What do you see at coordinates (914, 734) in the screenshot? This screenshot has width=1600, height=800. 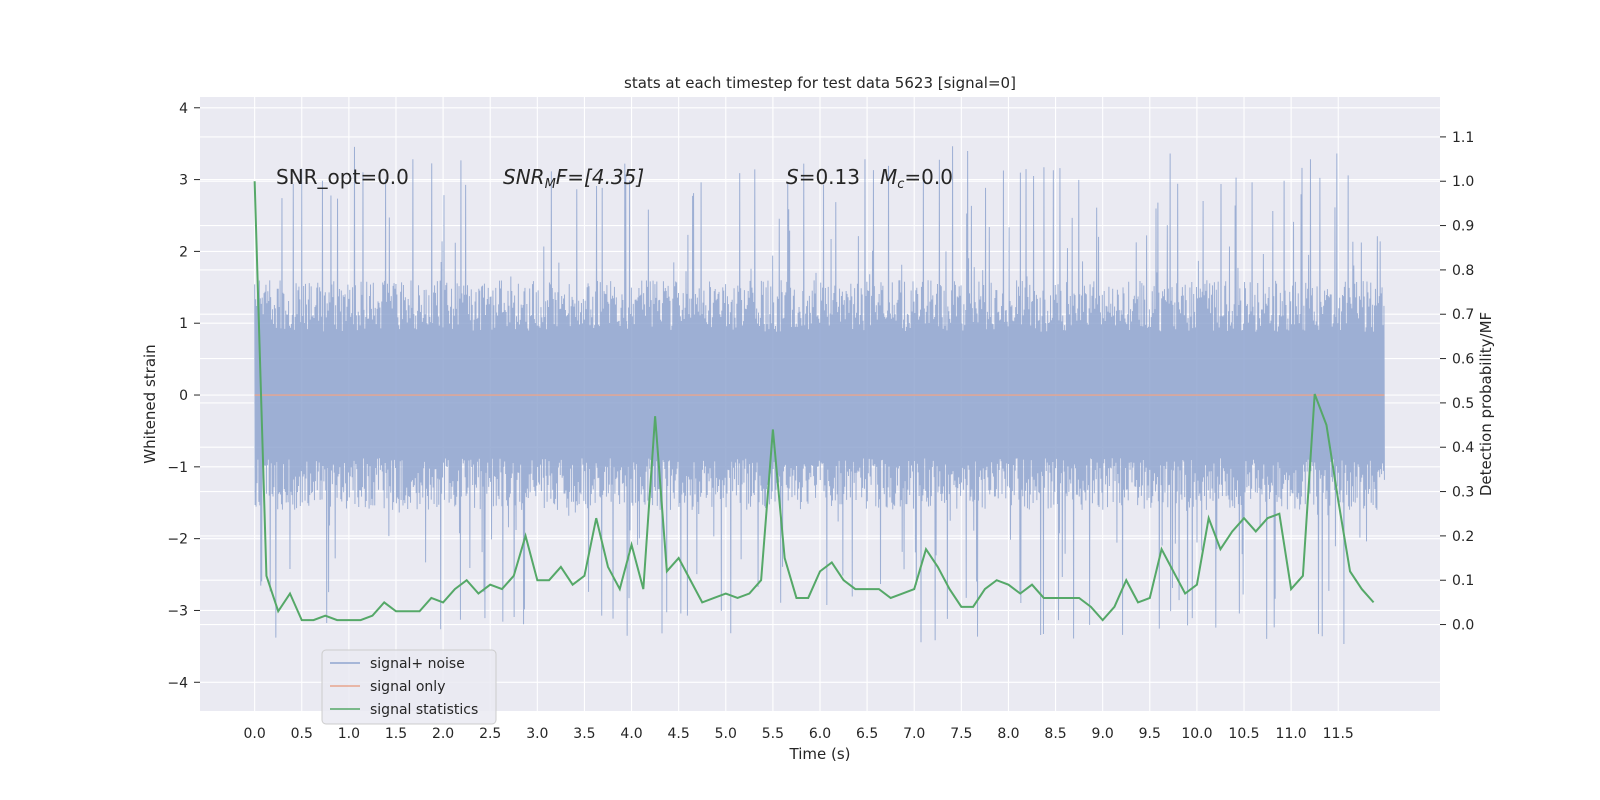 I see `x-tick-label: 7.0` at bounding box center [914, 734].